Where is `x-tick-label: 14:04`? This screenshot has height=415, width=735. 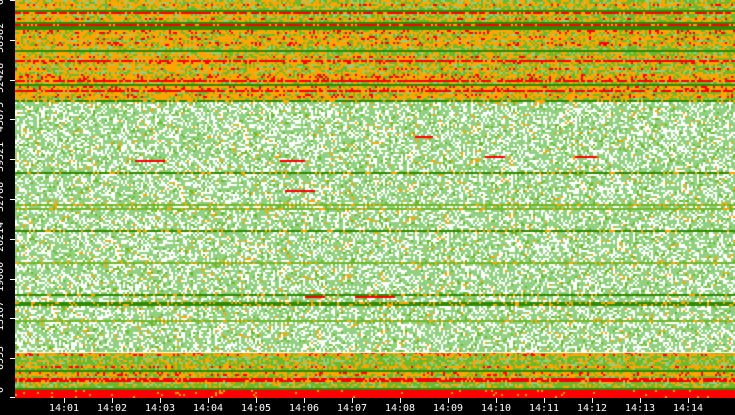 x-tick-label: 14:04 is located at coordinates (208, 408).